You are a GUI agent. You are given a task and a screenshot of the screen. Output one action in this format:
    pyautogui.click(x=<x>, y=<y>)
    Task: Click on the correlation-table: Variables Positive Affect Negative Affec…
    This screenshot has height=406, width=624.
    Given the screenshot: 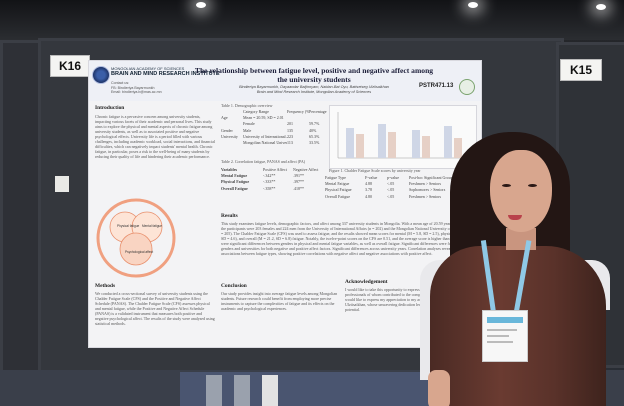 What is the action you would take?
    pyautogui.click(x=271, y=179)
    